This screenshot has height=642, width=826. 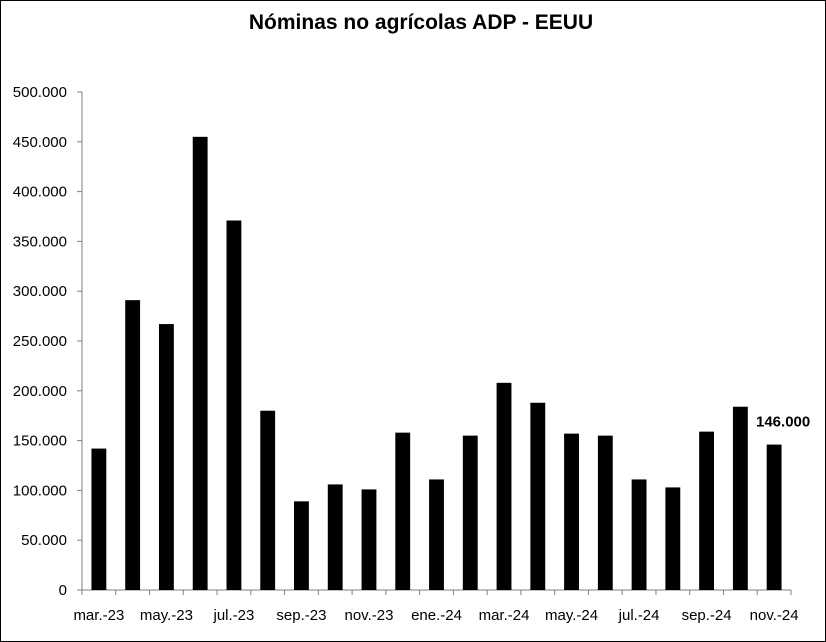 What do you see at coordinates (133, 445) in the screenshot?
I see `bar-abr.-23` at bounding box center [133, 445].